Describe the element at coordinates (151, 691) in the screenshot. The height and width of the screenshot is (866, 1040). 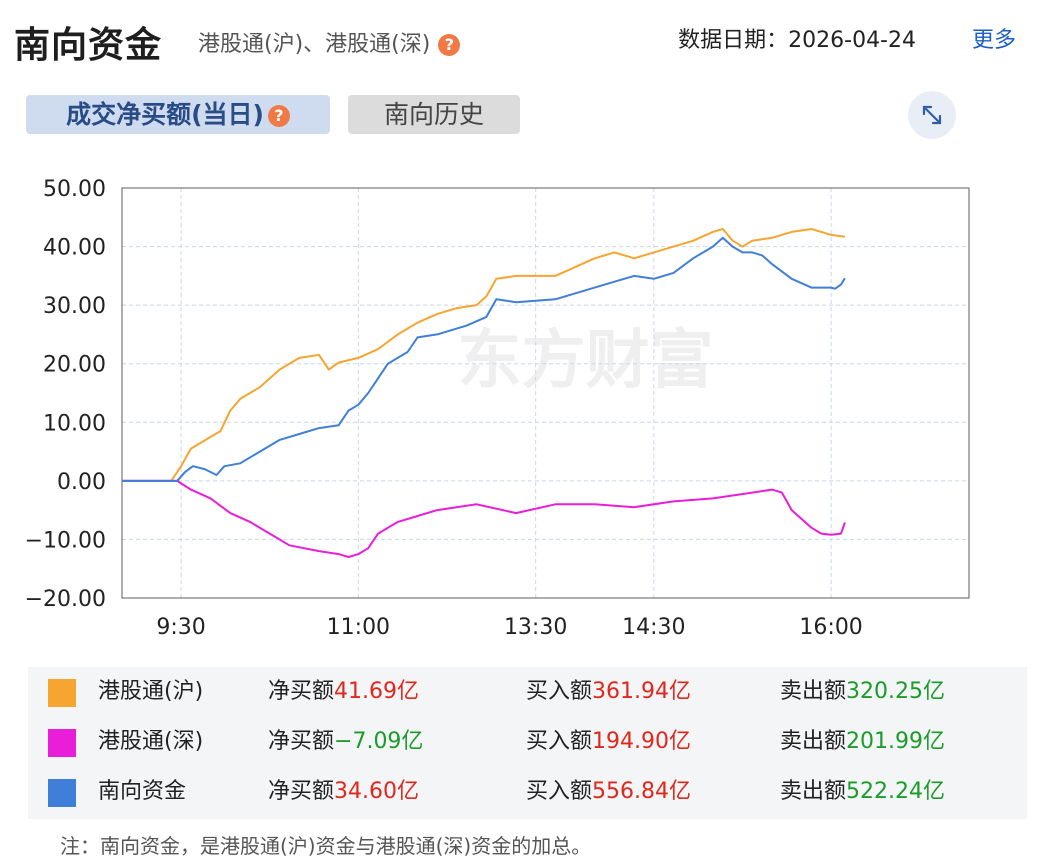
I see `legend-series-name: 港股通(沪)` at that location.